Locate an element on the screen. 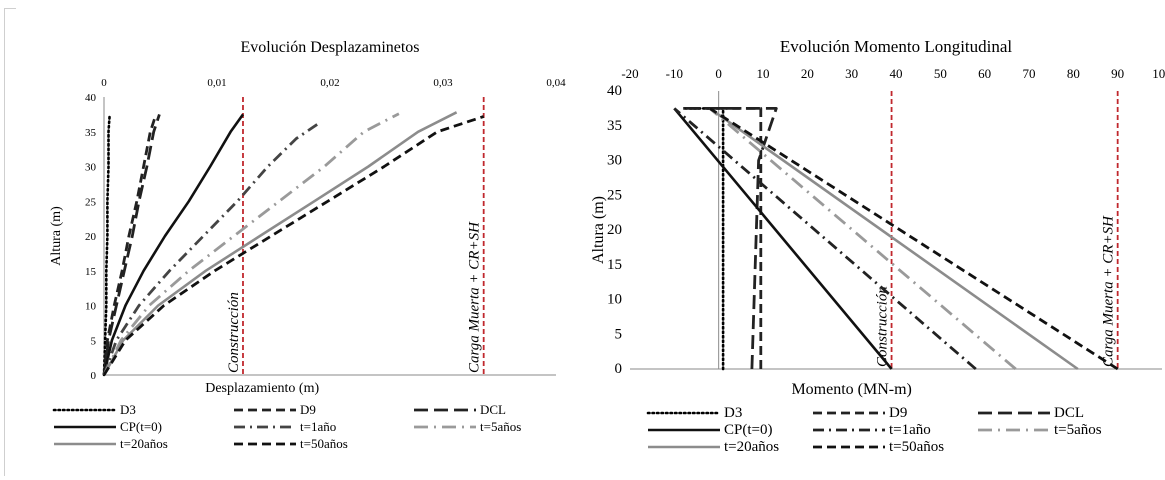 The width and height of the screenshot is (1165, 480). x-tick-label: 0,01 is located at coordinates (216, 83).